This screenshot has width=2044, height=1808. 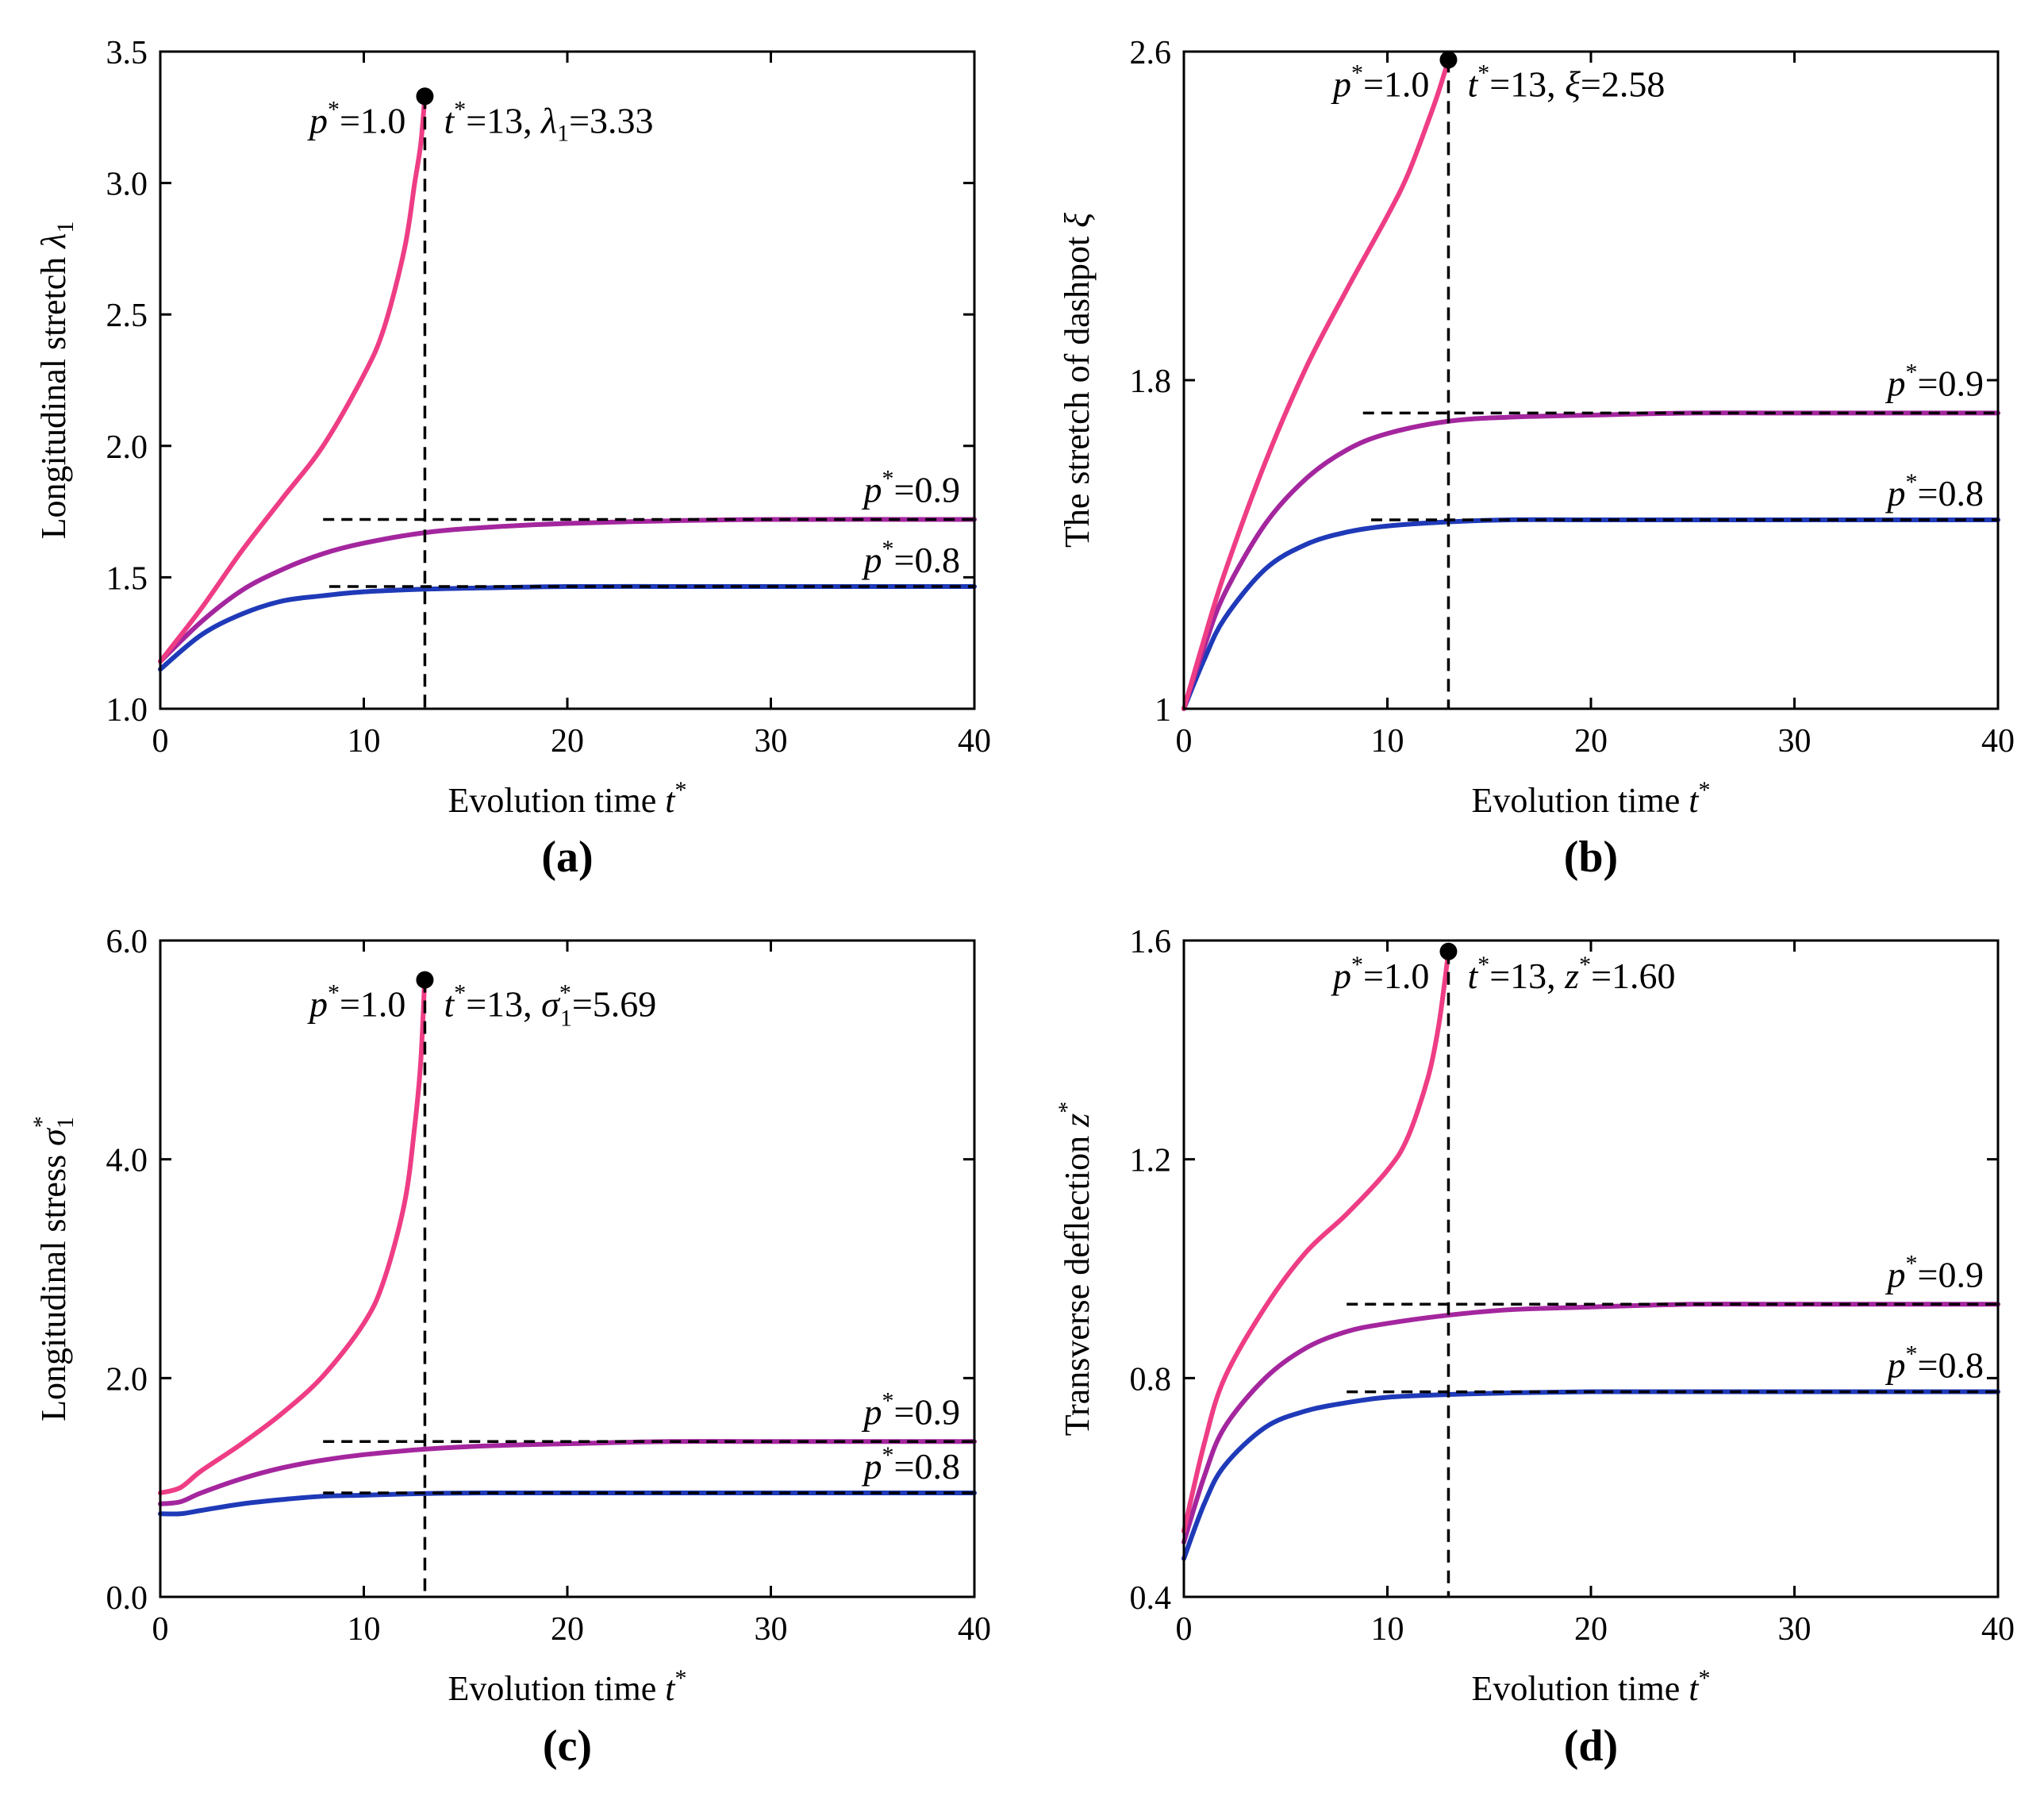 What do you see at coordinates (567, 857) in the screenshot?
I see `panel-label: (a)` at bounding box center [567, 857].